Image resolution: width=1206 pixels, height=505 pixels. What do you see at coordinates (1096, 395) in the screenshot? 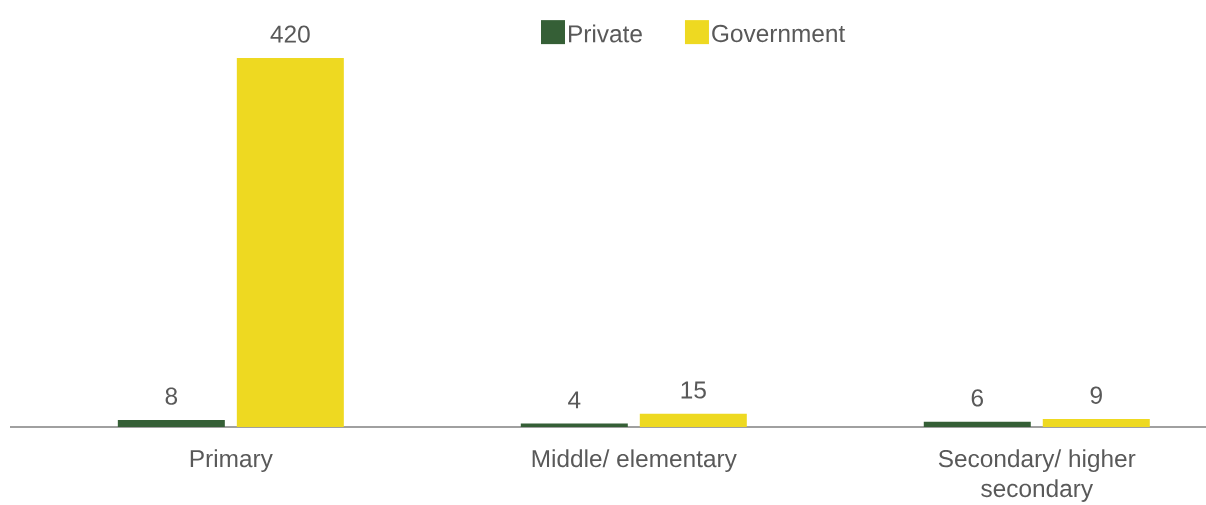
I see `data-label: 9` at bounding box center [1096, 395].